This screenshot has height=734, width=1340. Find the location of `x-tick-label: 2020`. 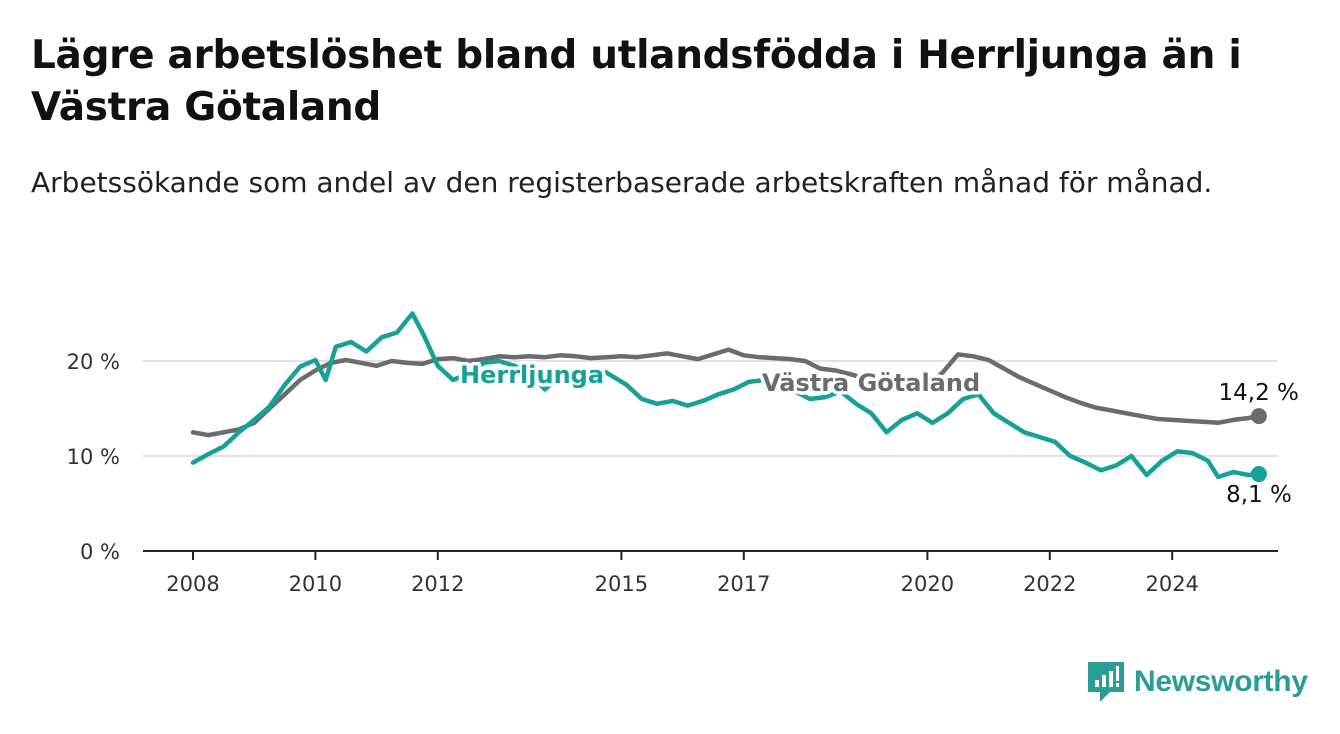

x-tick-label: 2020 is located at coordinates (927, 584).